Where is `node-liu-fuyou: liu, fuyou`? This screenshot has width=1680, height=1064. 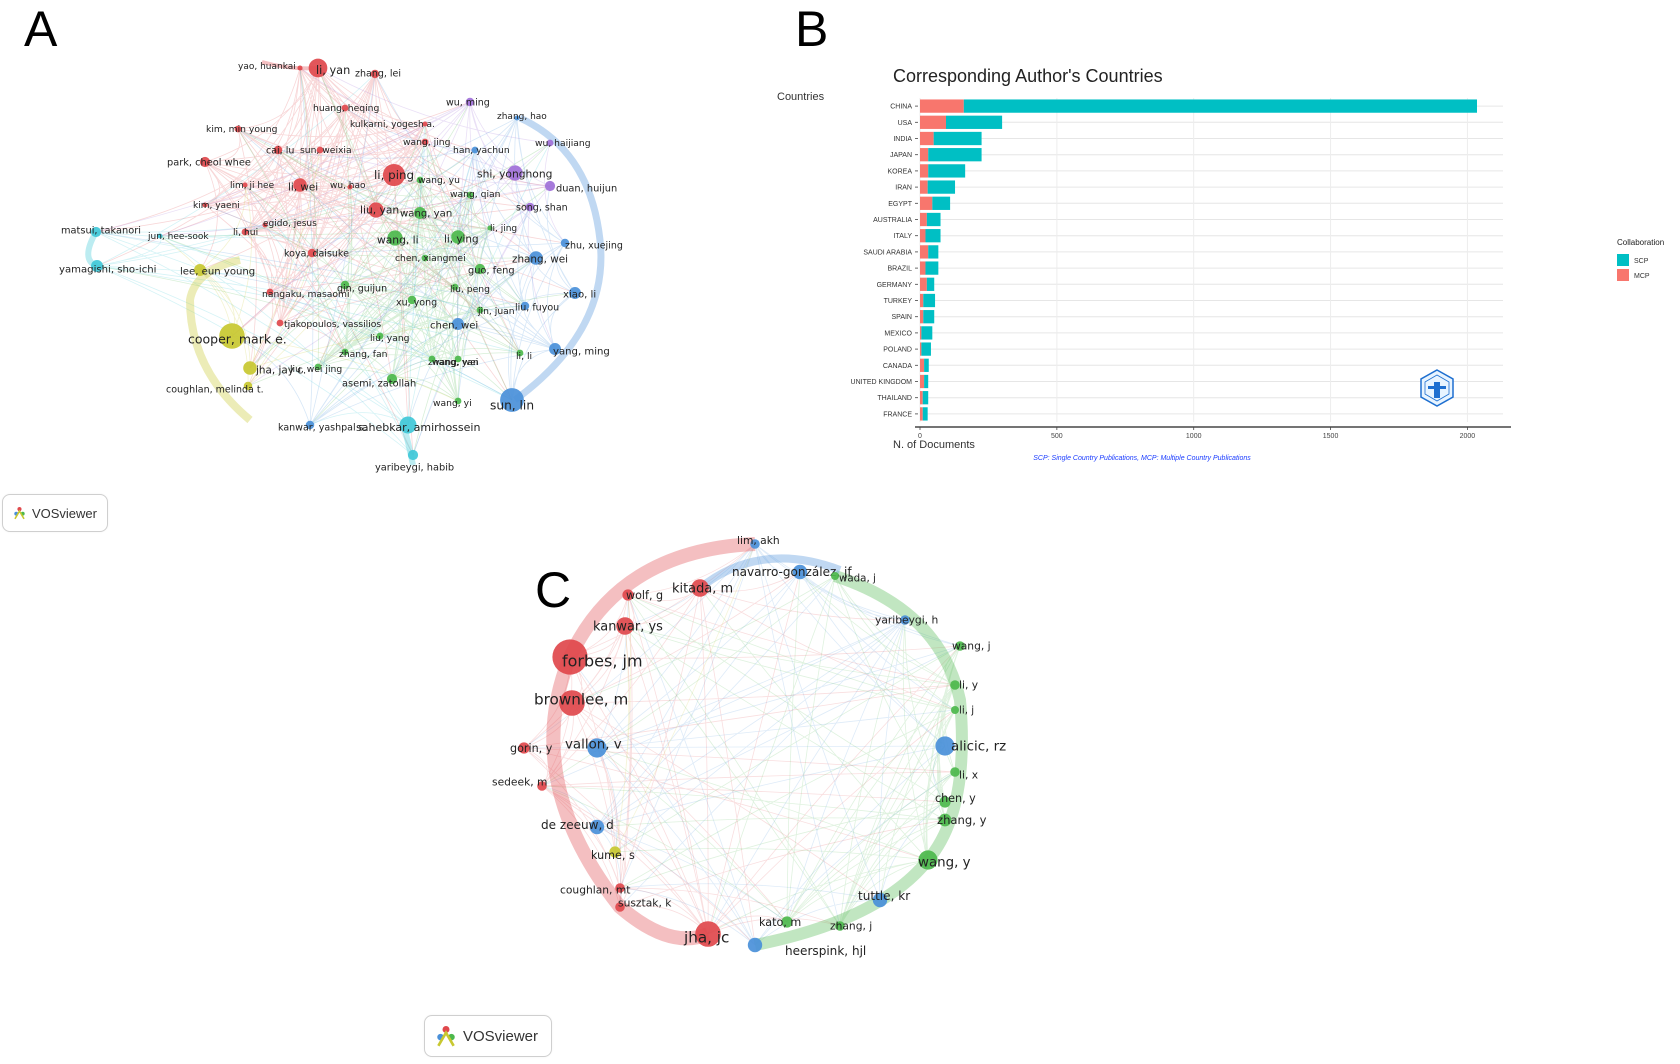 node-liu-fuyou: liu, fuyou is located at coordinates (537, 307).